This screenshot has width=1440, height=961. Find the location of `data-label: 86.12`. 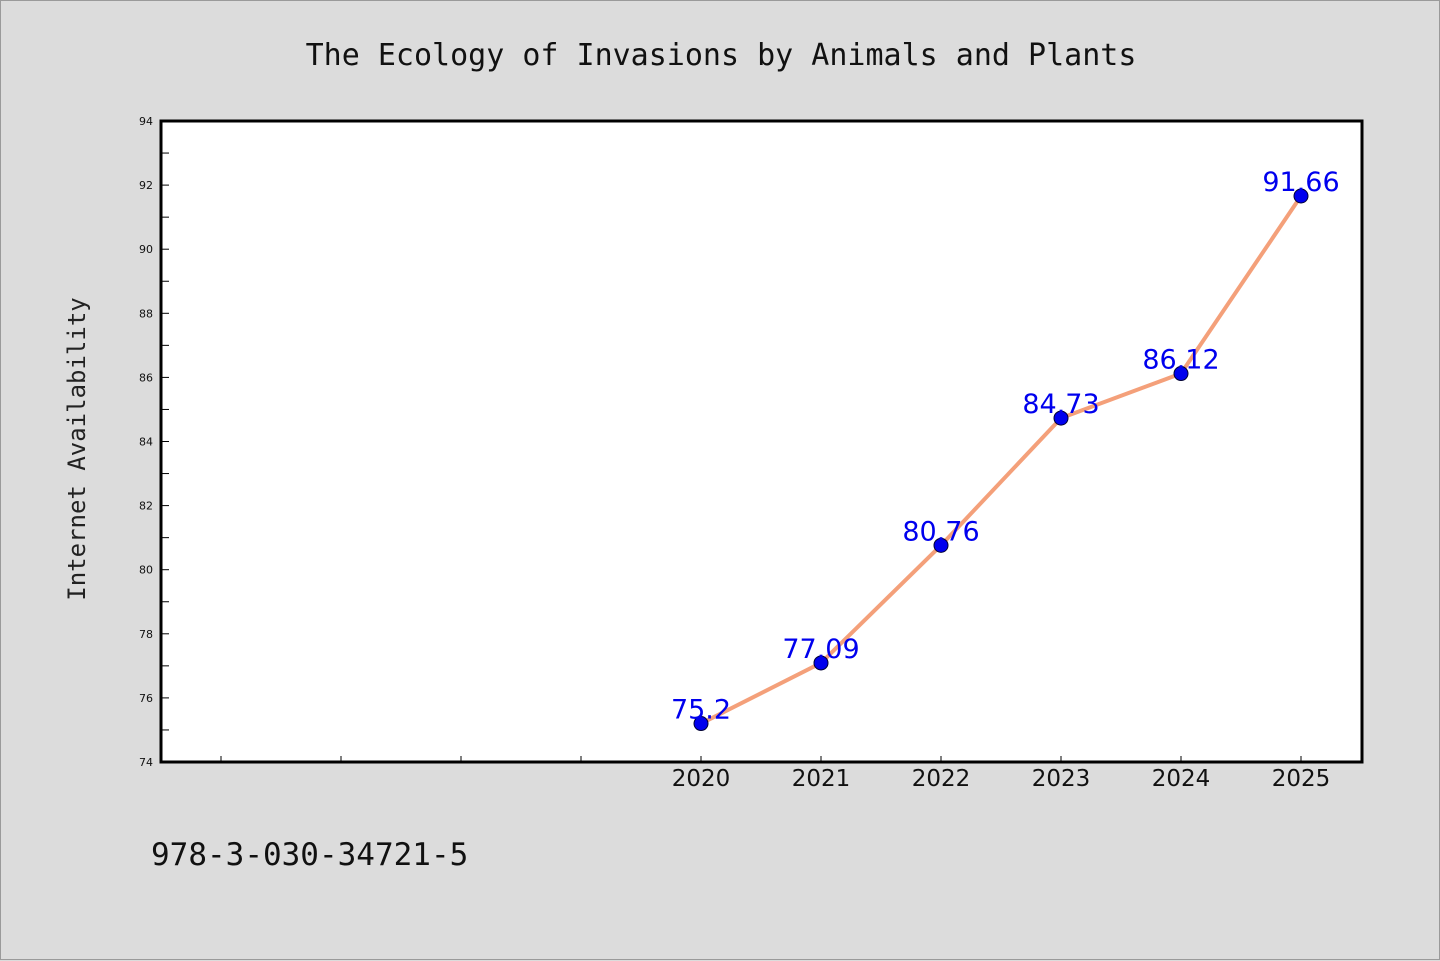

data-label: 86.12 is located at coordinates (1180, 360).